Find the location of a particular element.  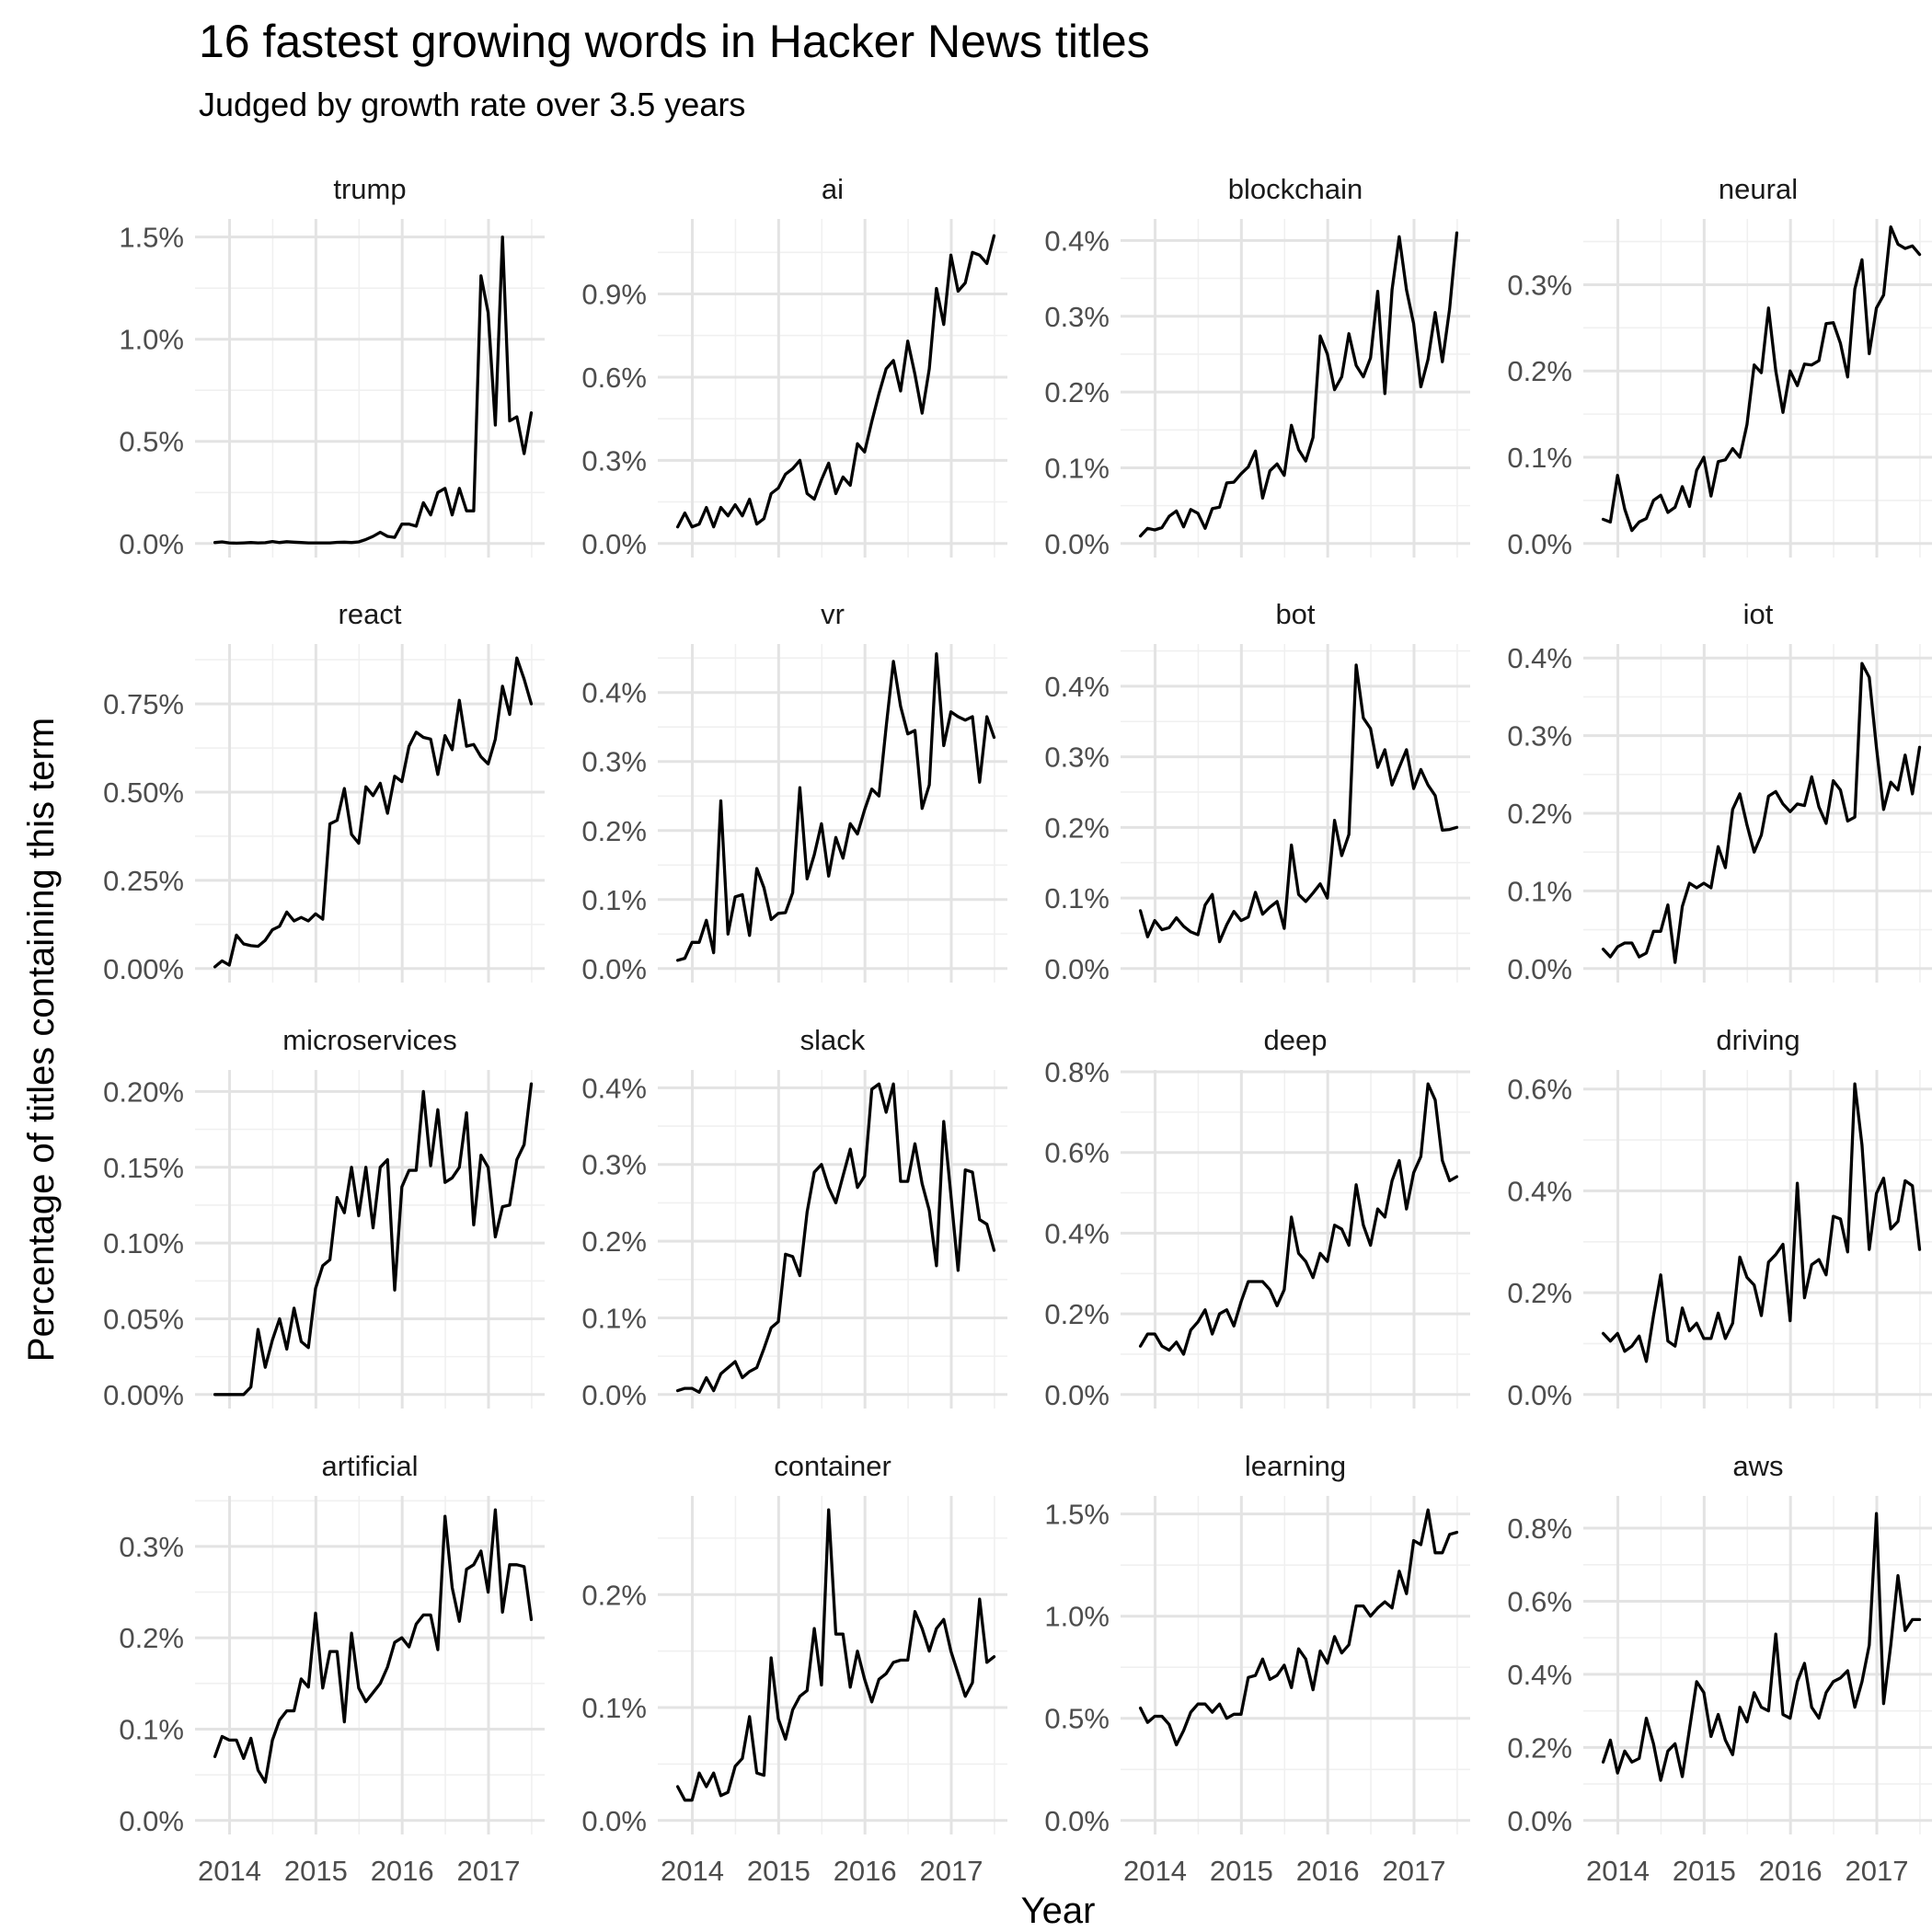

x-tick-label-container: 2015 is located at coordinates (779, 1871).